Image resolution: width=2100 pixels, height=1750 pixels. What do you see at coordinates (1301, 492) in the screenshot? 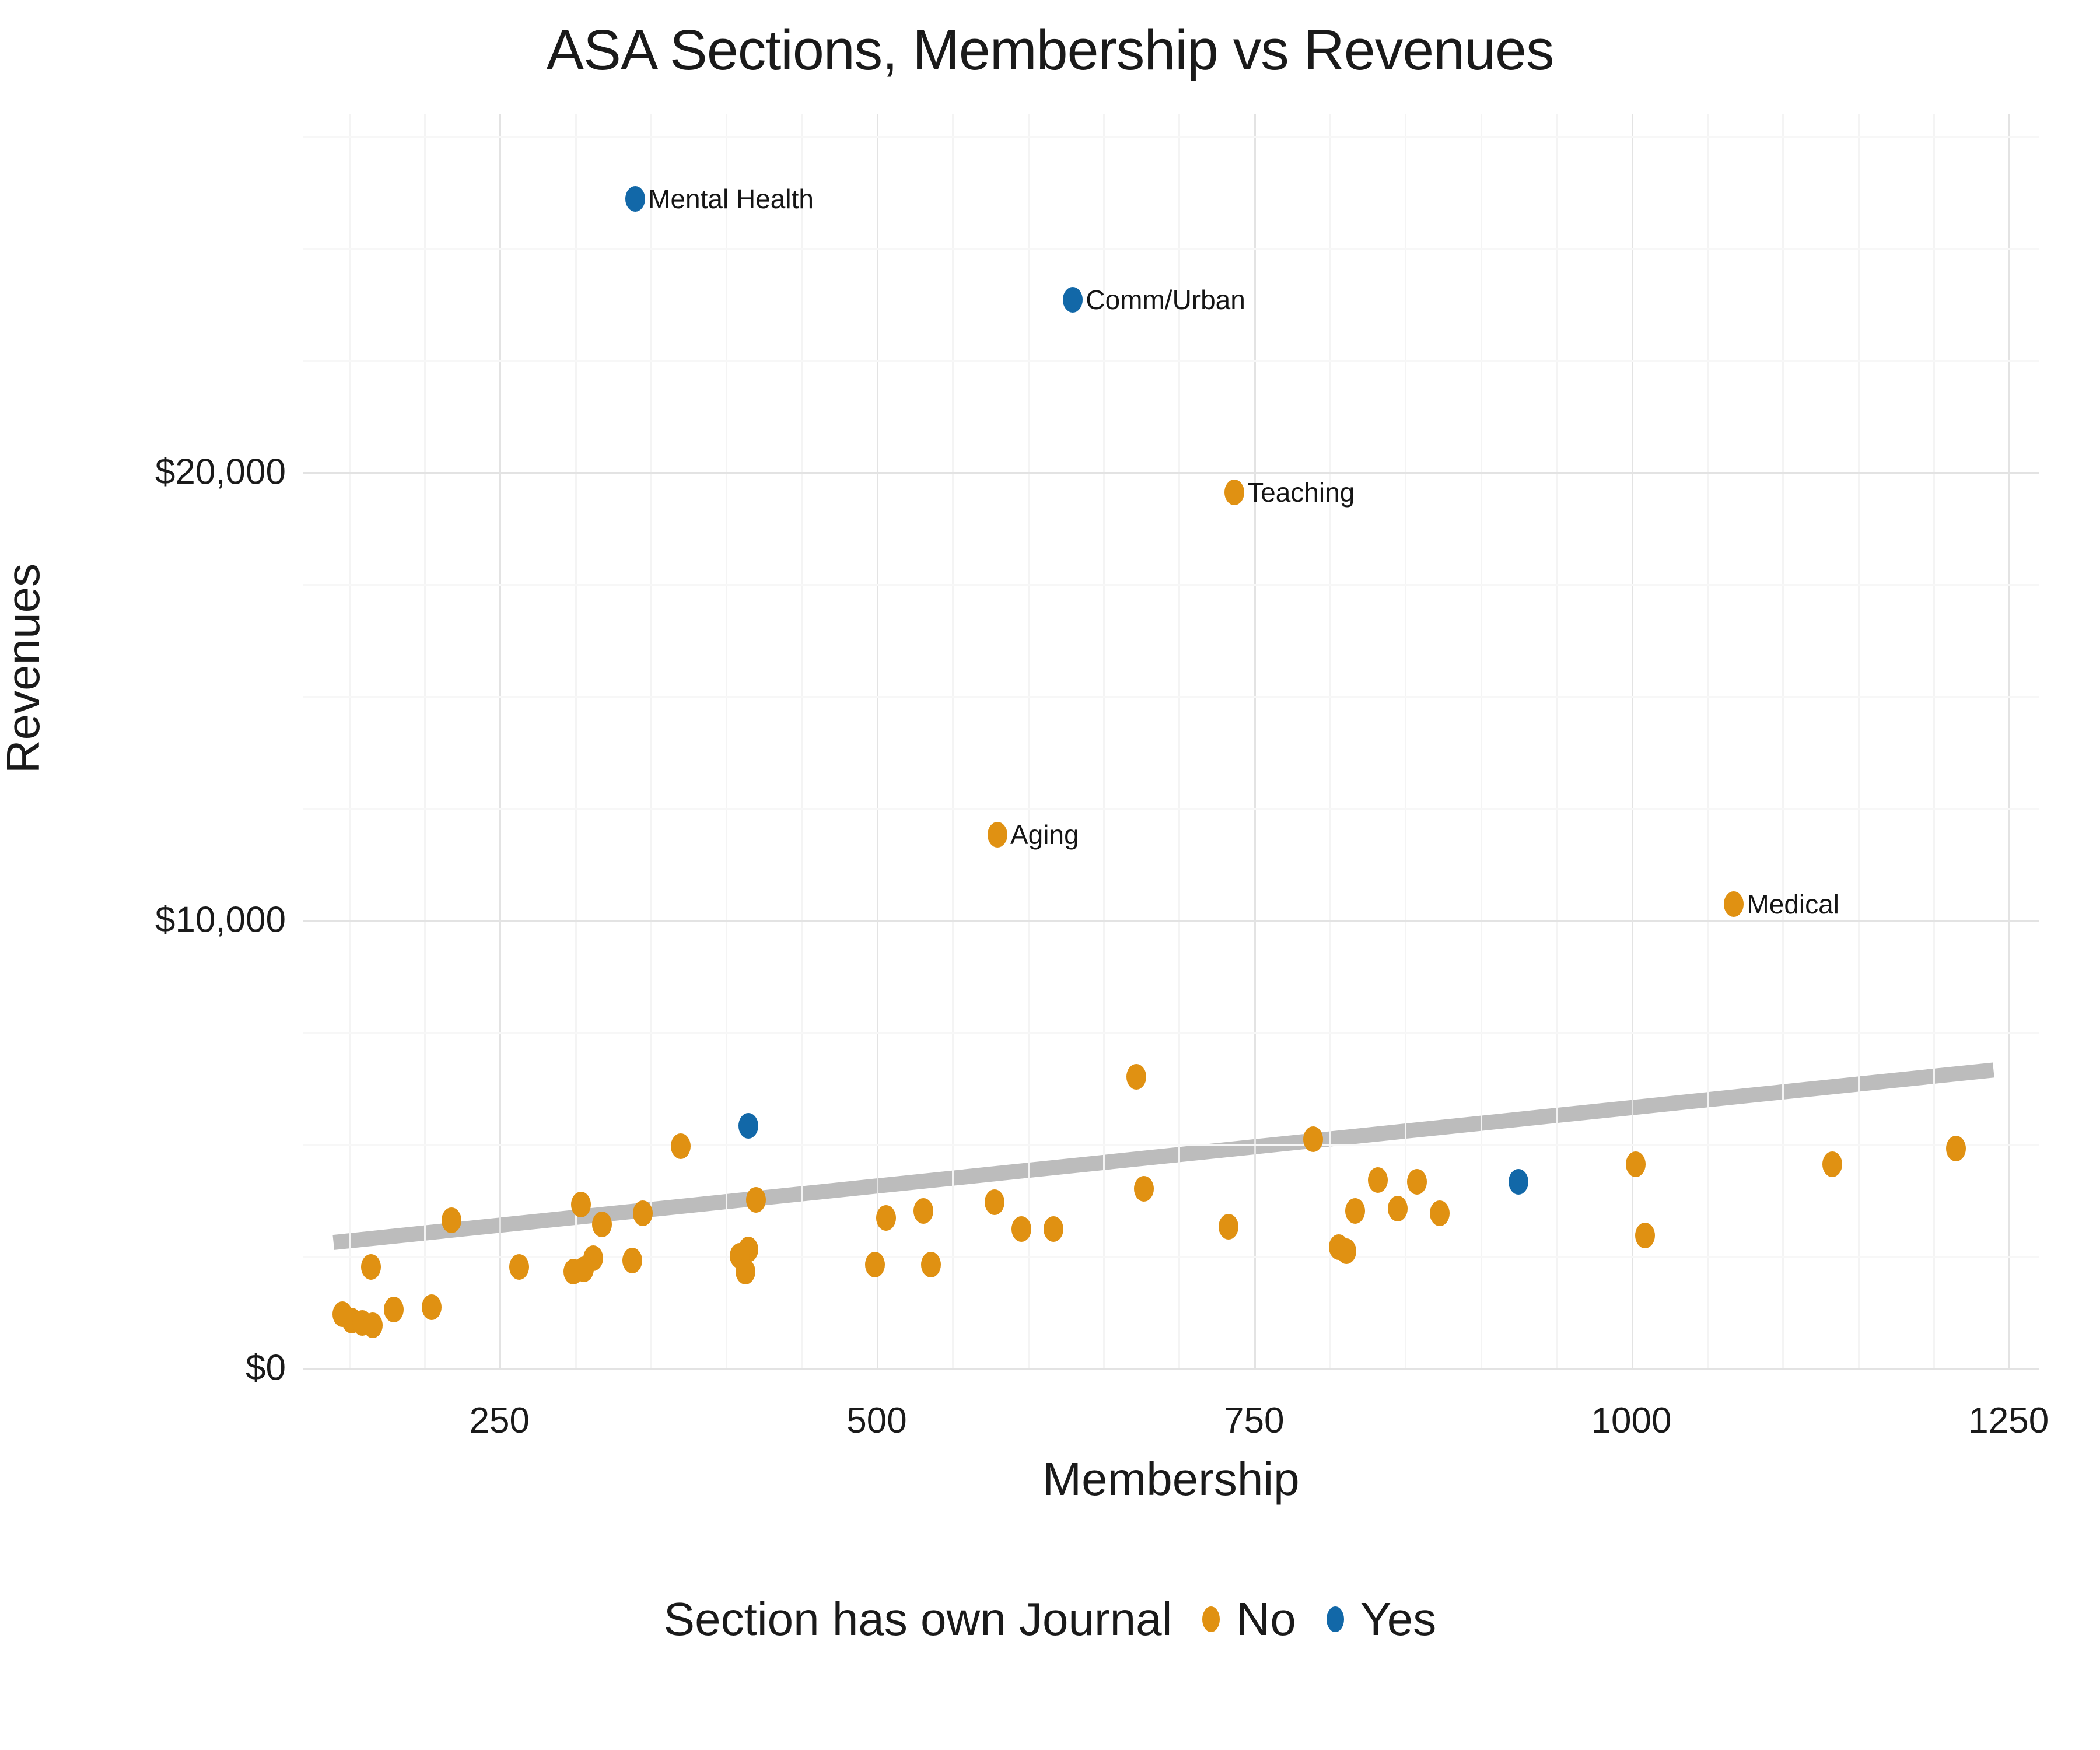
I see `data-point-label: Teaching` at bounding box center [1301, 492].